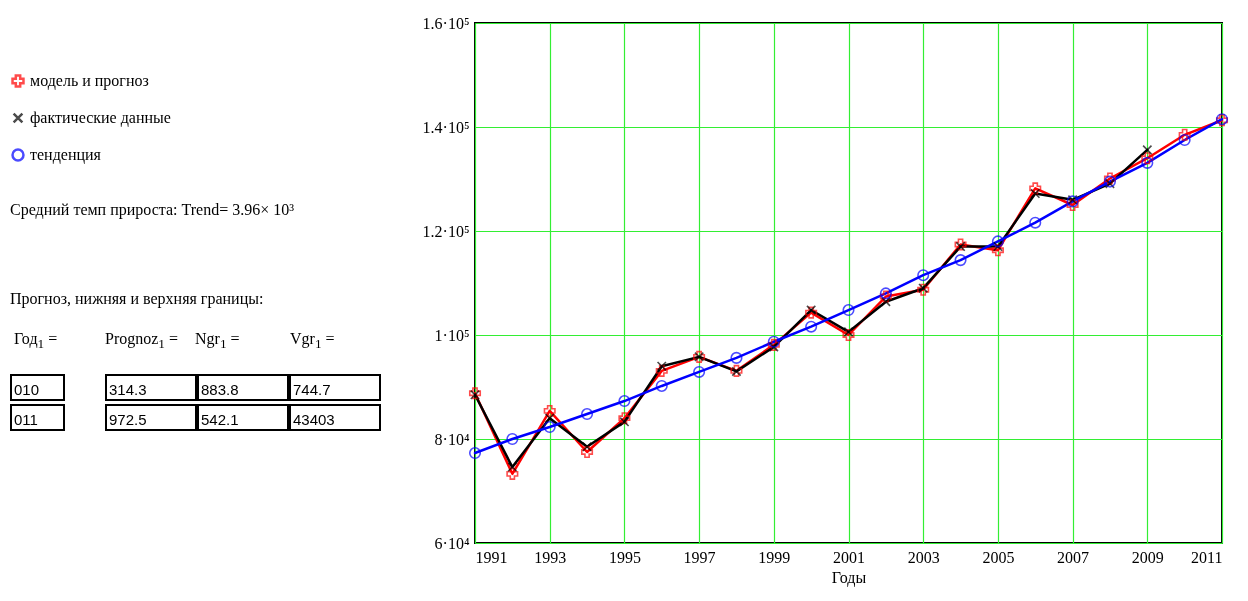 Image resolution: width=1248 pixels, height=601 pixels. I want to click on text: 011, so click(37, 417).